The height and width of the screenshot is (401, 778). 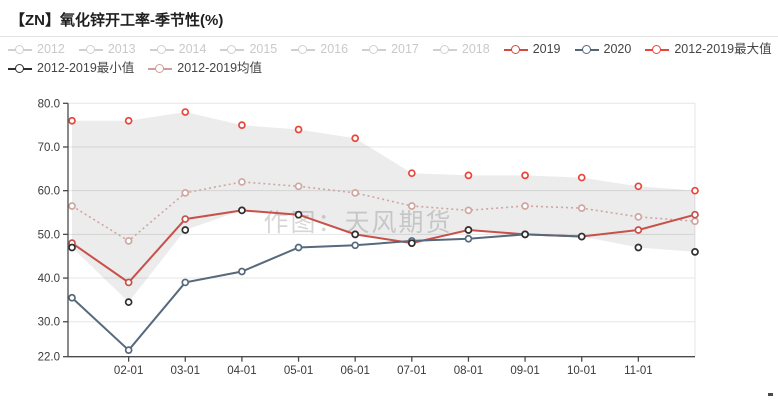 I want to click on legend-item-2017: 2017, so click(x=390, y=49).